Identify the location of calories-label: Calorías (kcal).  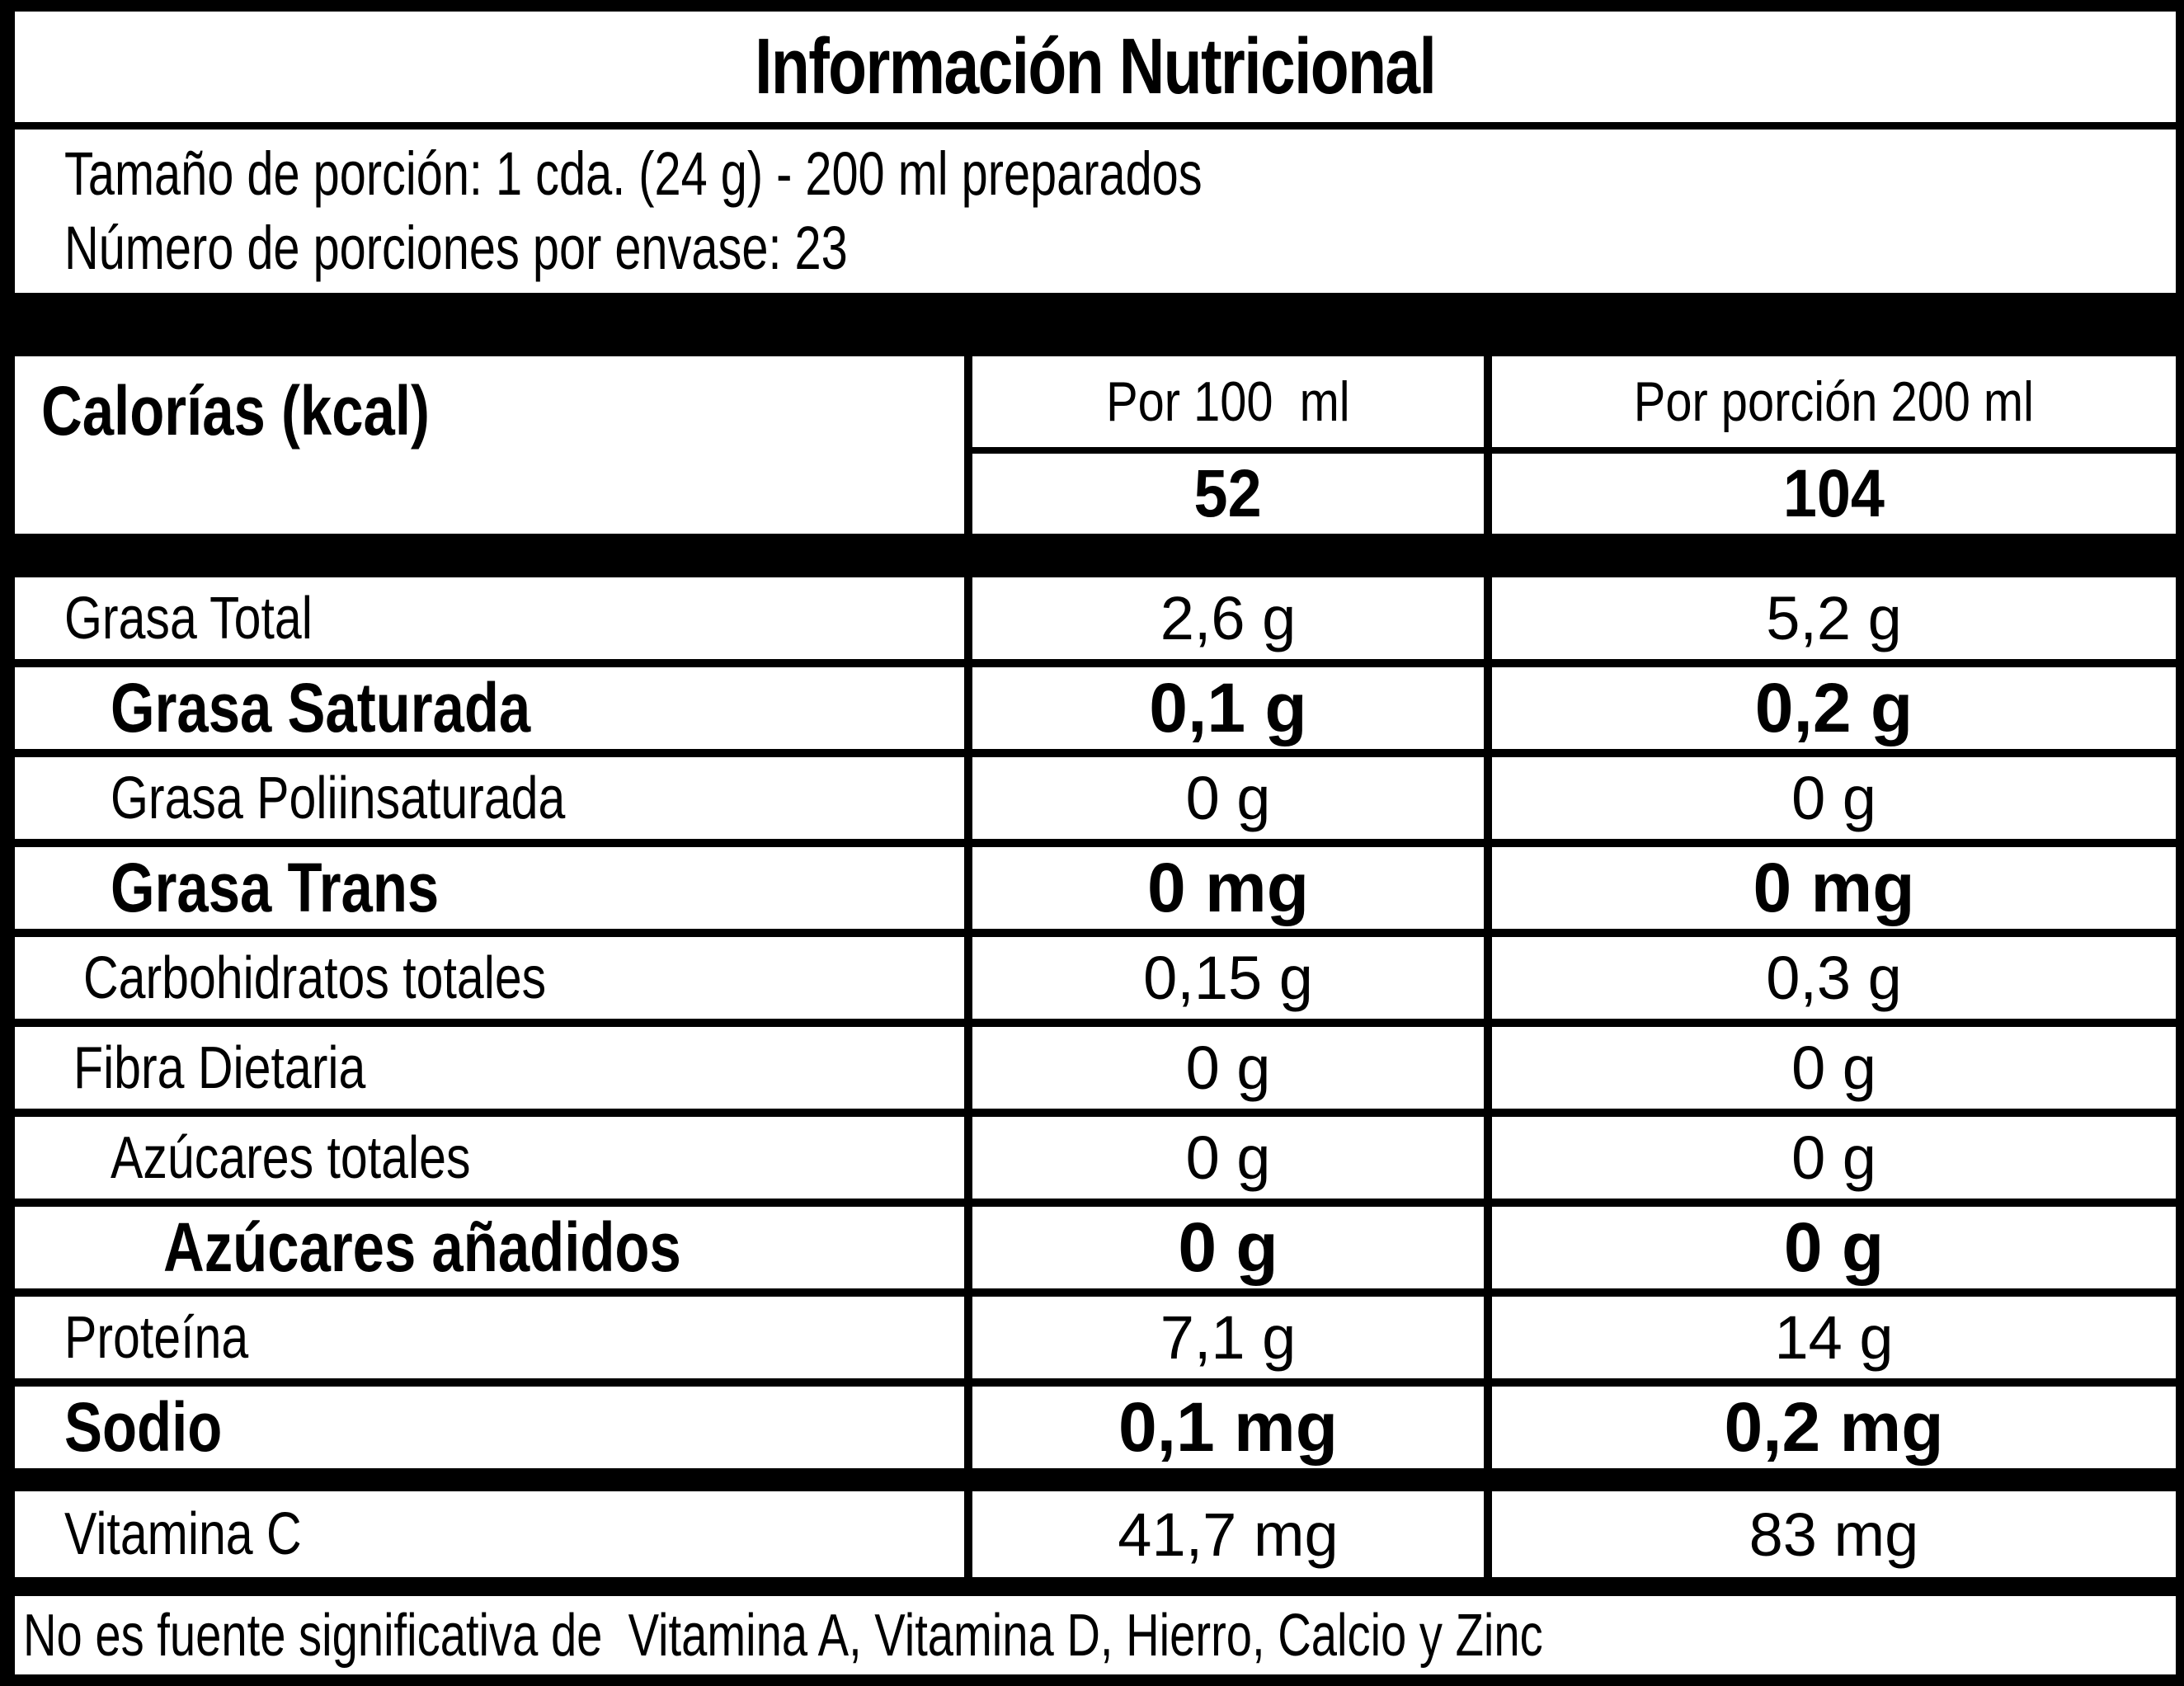
(235, 411).